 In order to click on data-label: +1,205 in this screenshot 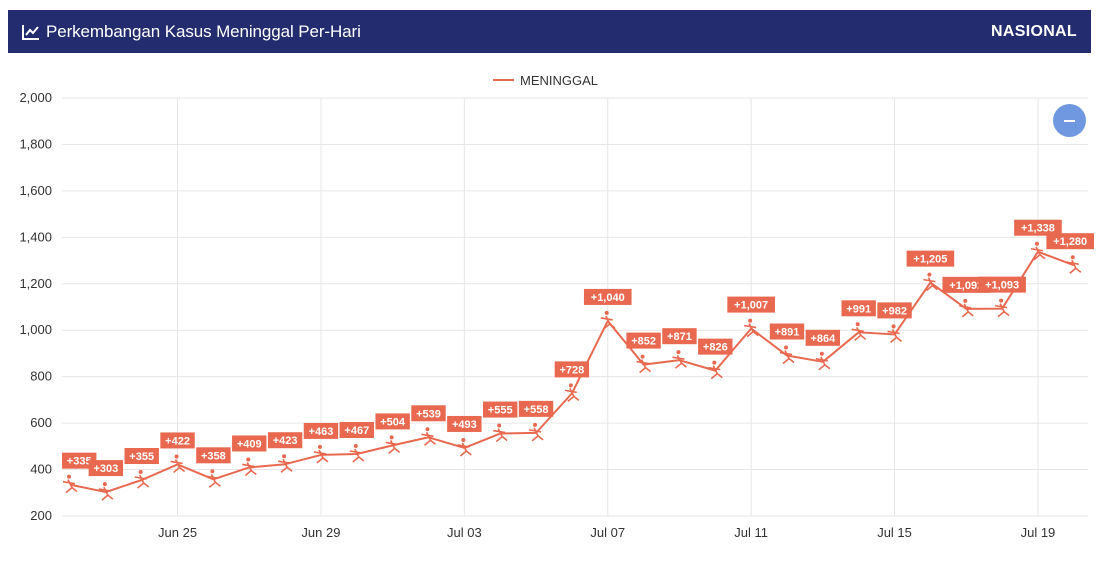, I will do `click(930, 260)`.